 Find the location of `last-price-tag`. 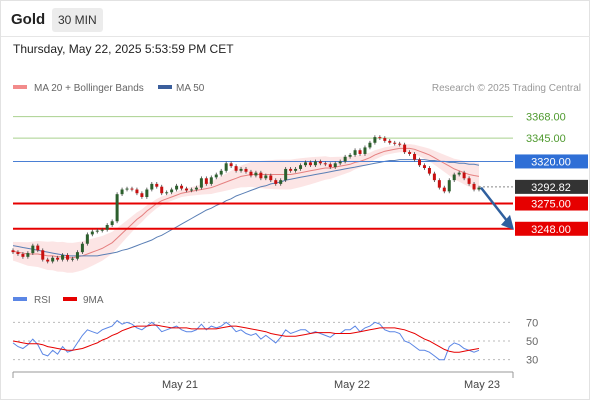

last-price-tag is located at coordinates (551, 186).